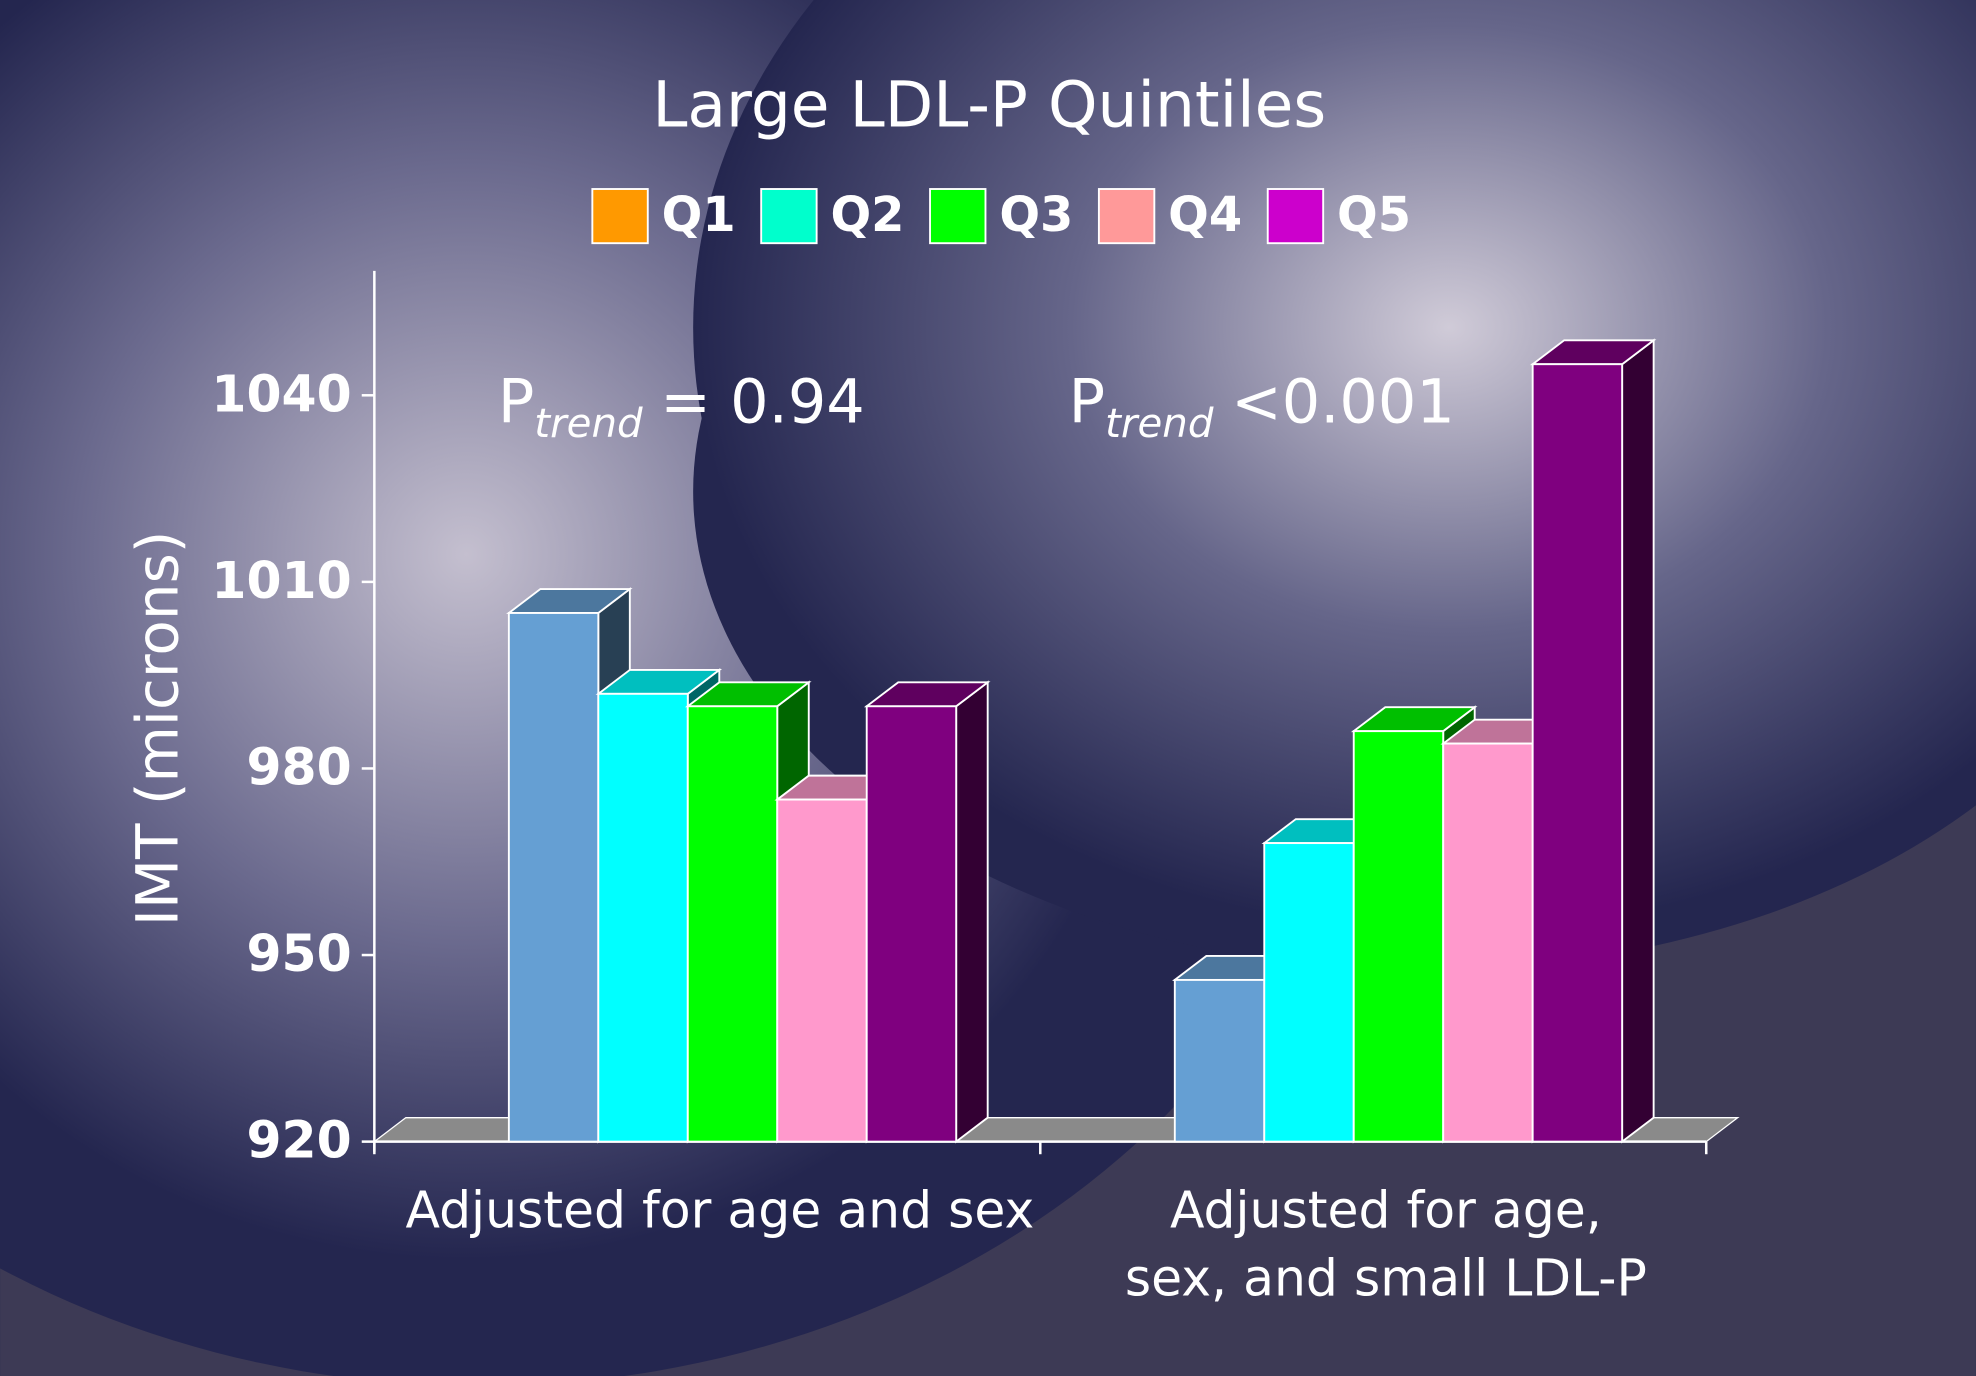  Describe the element at coordinates (1374, 215) in the screenshot. I see `legend-label: Q5` at that location.